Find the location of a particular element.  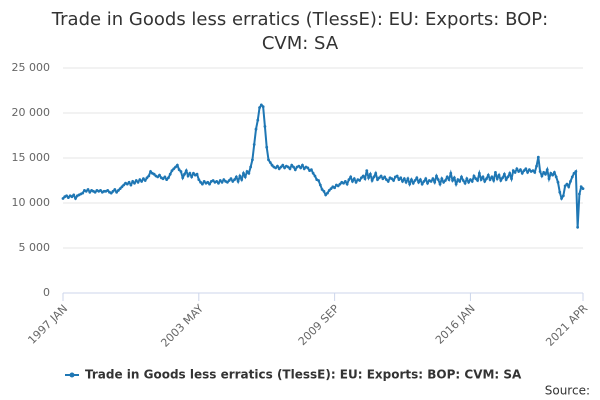

x-tick-label: 2009 SEP is located at coordinates (319, 325).